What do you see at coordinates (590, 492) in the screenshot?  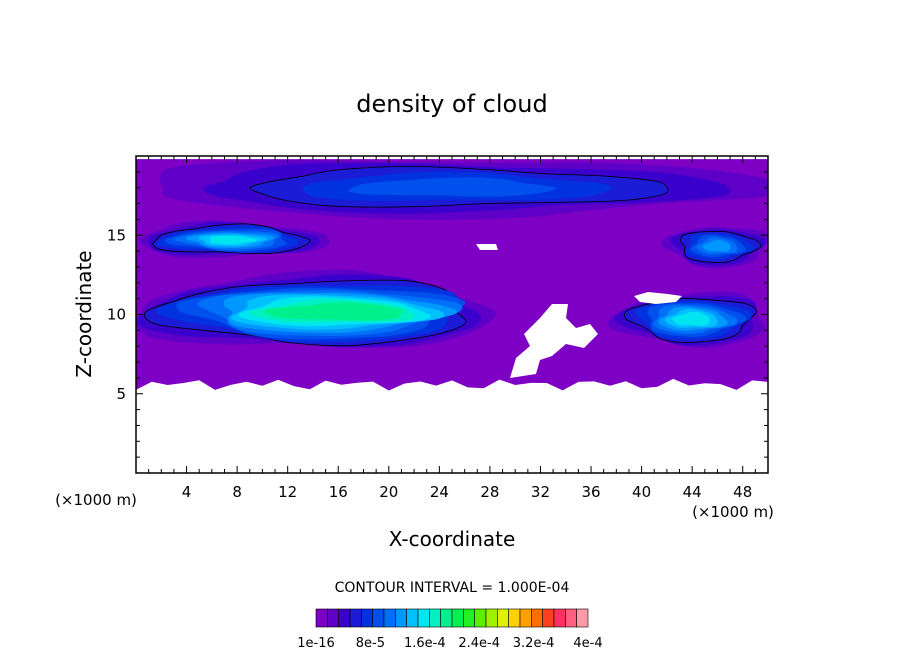 I see `x-tick-label: 36` at bounding box center [590, 492].